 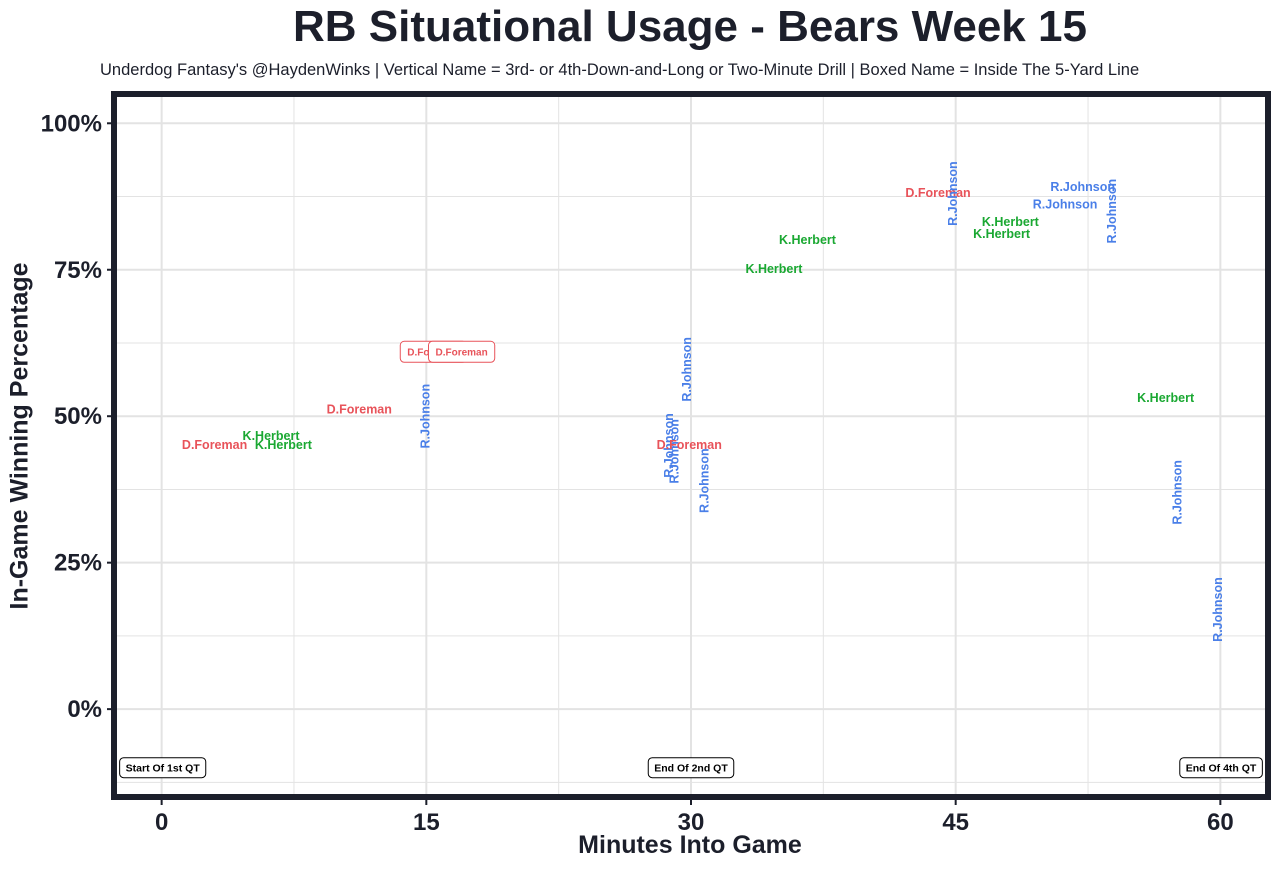 I want to click on y-tick-label: 25%, so click(x=78, y=563).